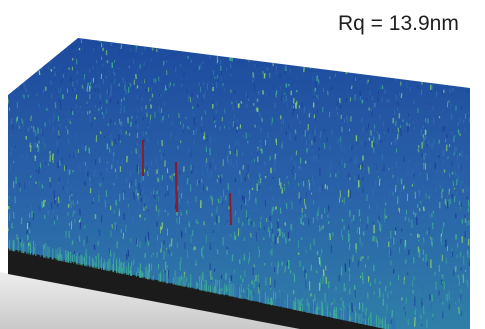 The width and height of the screenshot is (485, 329). Describe the element at coordinates (187, 183) in the screenshot. I see `surface-spikes` at that location.